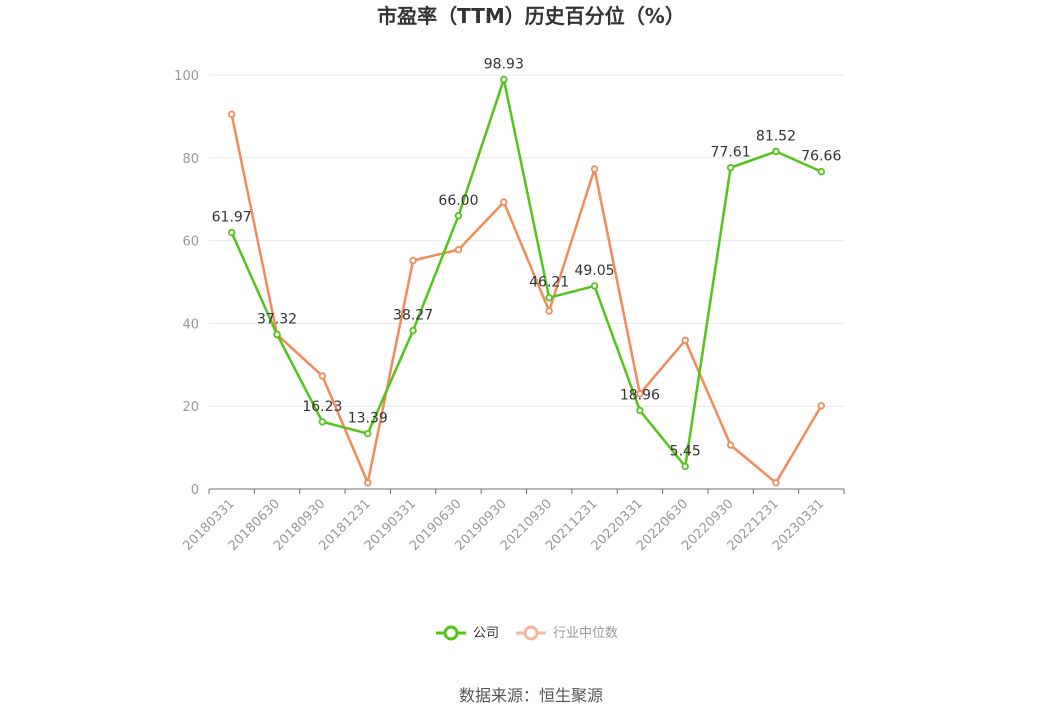  Describe the element at coordinates (549, 283) in the screenshot. I see `data-label: 46.21` at that location.